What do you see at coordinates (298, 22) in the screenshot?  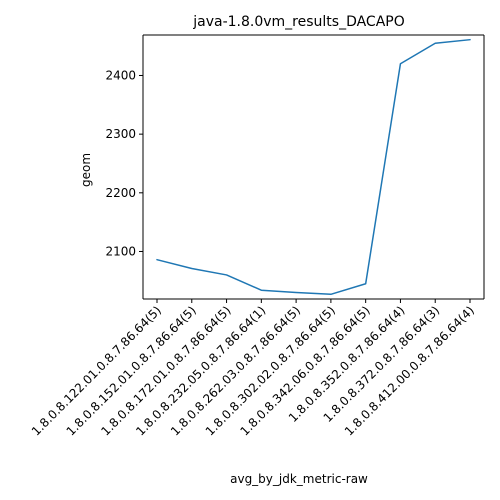 I see `chart-title: java-1.8.0vm_results_DACAPO` at bounding box center [298, 22].